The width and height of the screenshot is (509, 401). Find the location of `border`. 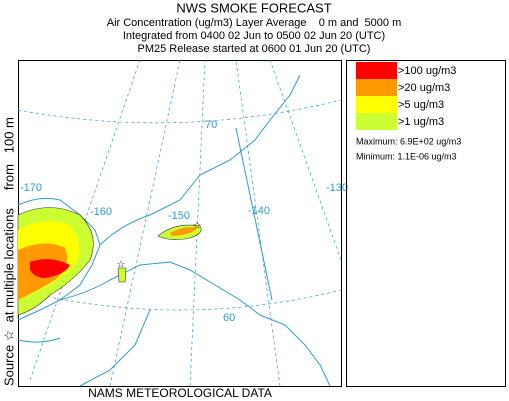

border is located at coordinates (254, 214).